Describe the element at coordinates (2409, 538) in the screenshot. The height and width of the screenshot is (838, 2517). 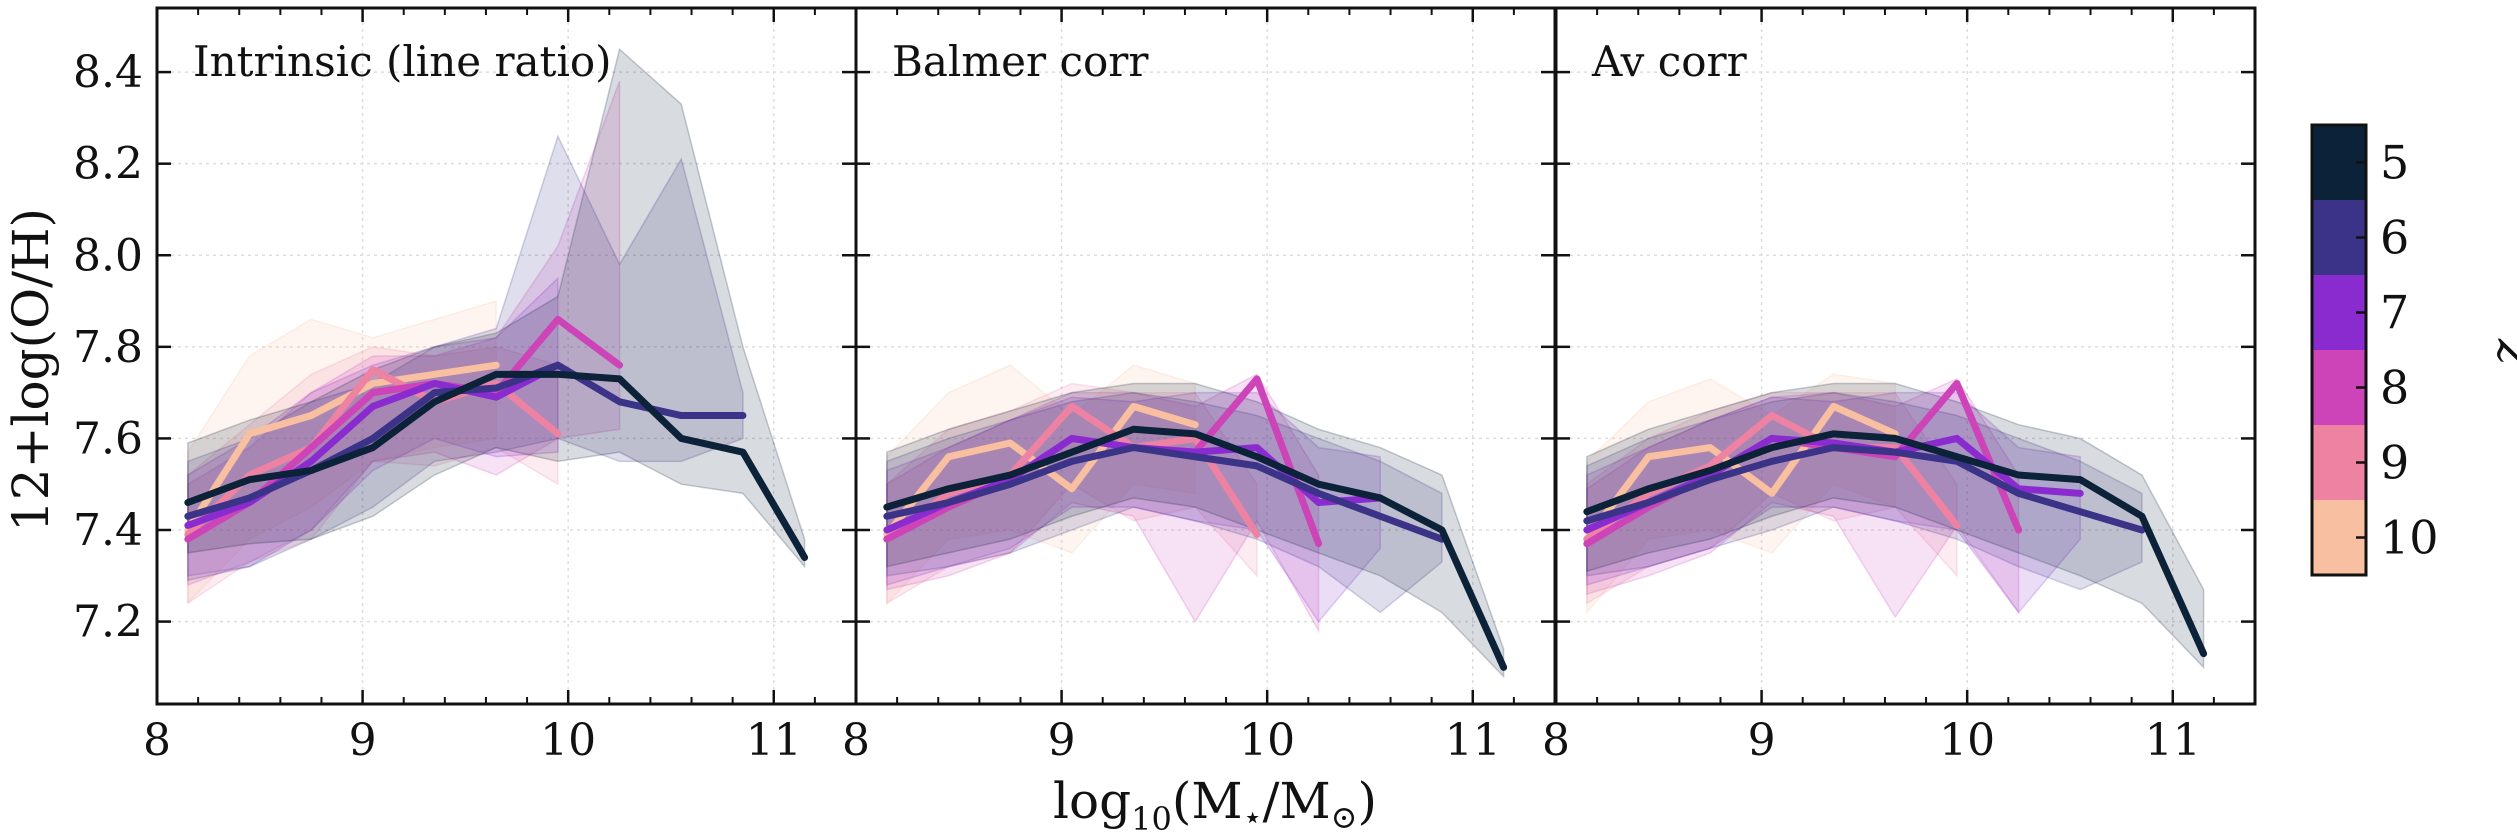
I see `colorbar-label-z10: 10` at that location.